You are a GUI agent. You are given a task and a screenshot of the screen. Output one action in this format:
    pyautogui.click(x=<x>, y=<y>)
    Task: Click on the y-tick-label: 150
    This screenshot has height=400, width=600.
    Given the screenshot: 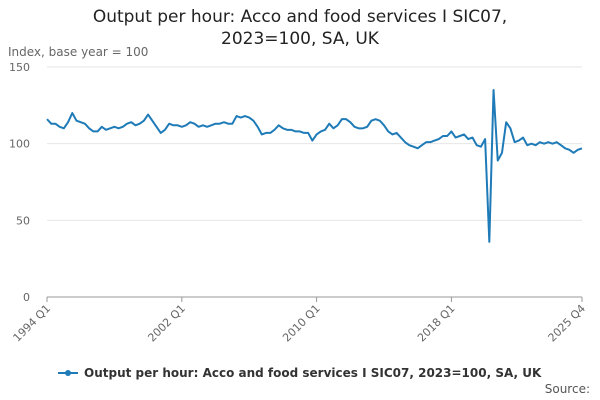 What is the action you would take?
    pyautogui.click(x=19, y=67)
    